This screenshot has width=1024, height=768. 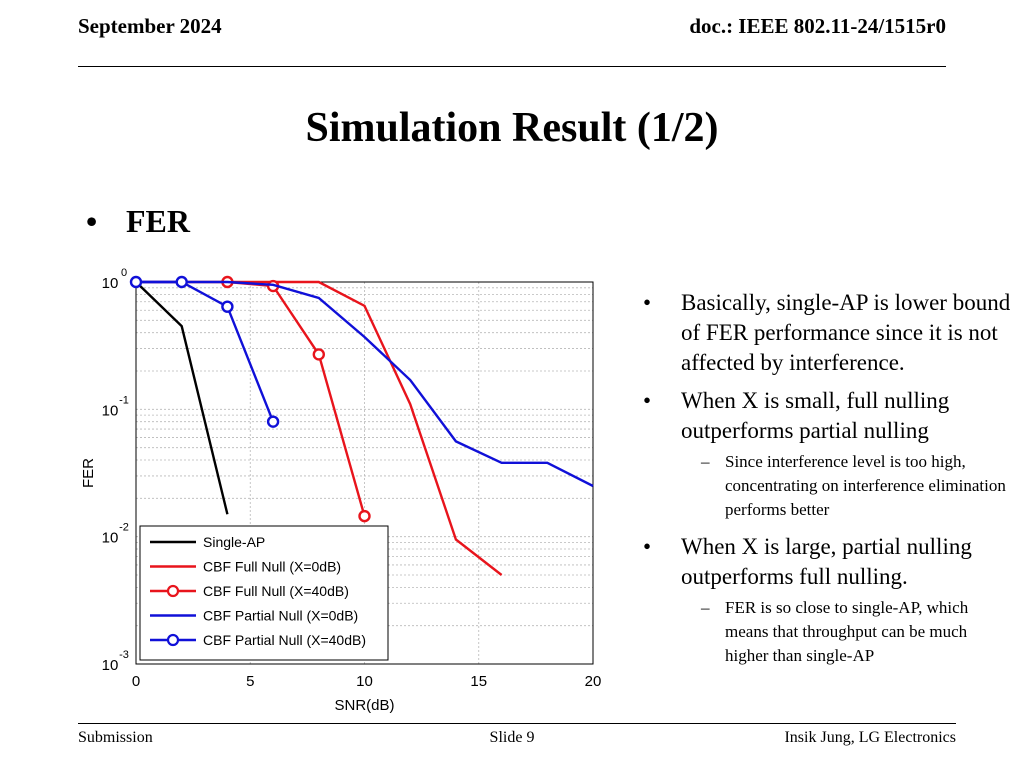 I want to click on legend-entry: CBF Full Null (X=0dB), so click(x=245, y=567).